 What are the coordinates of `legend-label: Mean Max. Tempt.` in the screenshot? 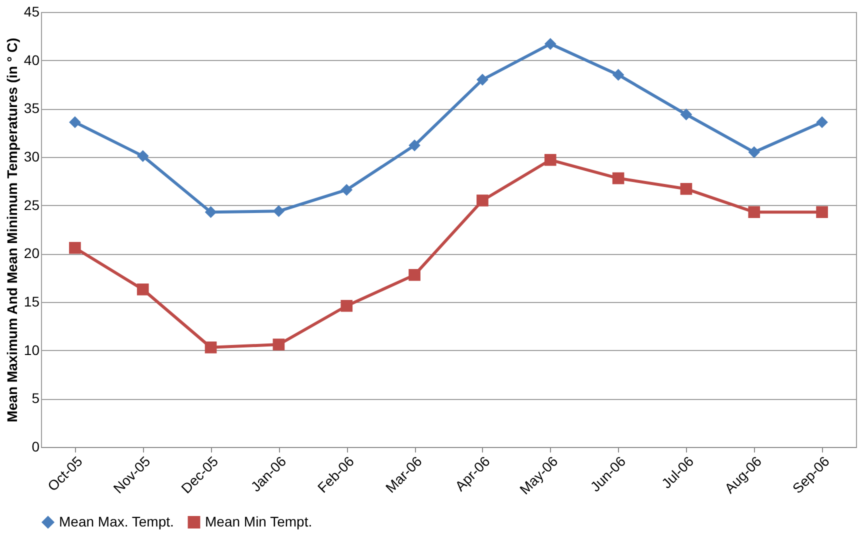 It's located at (116, 521).